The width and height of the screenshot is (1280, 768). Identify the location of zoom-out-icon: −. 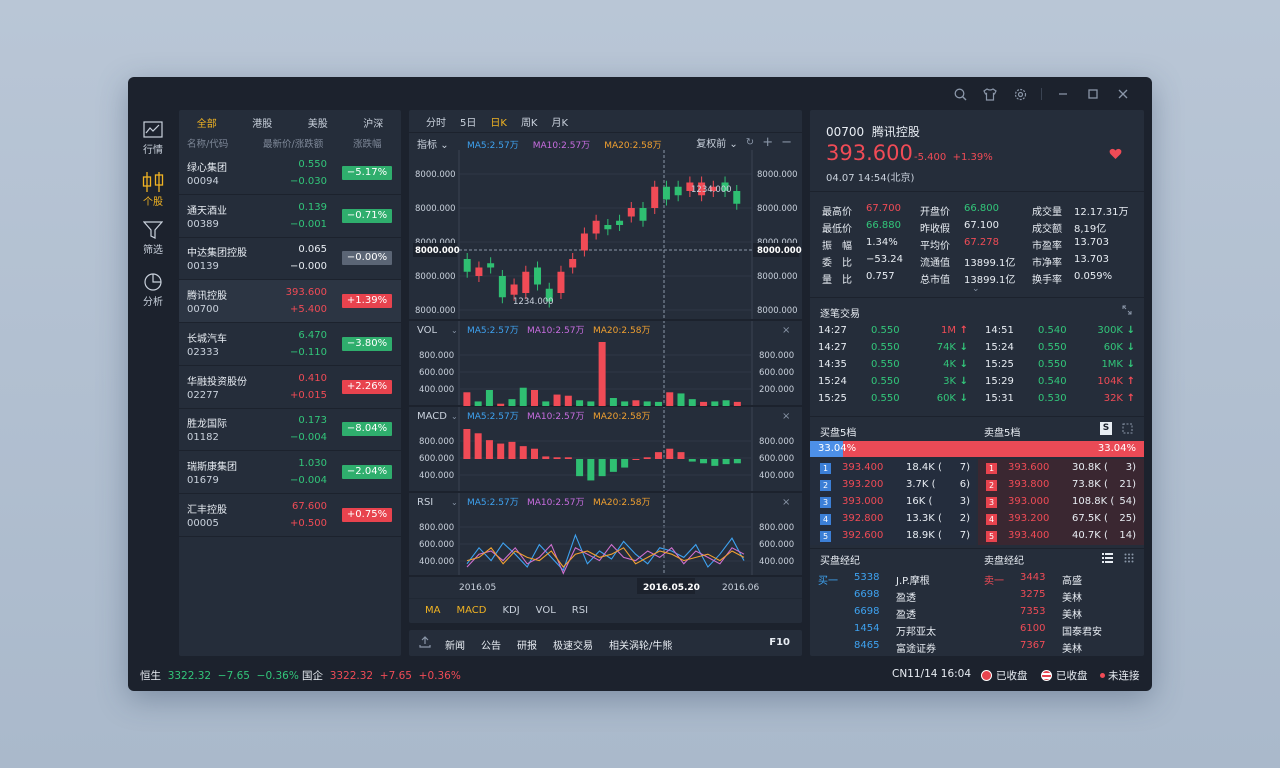
(786, 142).